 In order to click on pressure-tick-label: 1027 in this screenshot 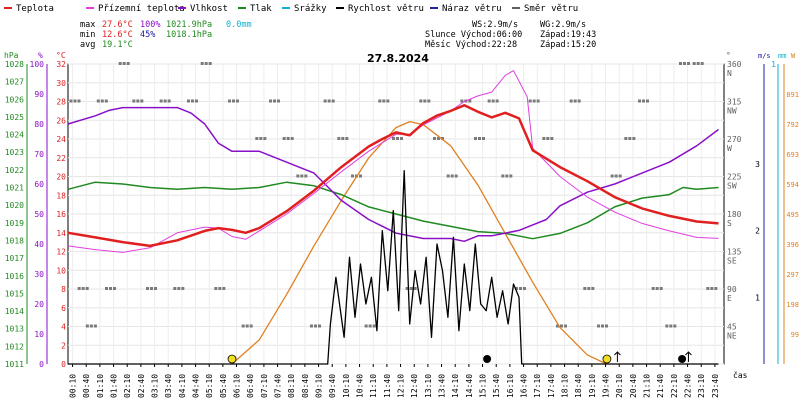, I will do `click(14, 82)`.